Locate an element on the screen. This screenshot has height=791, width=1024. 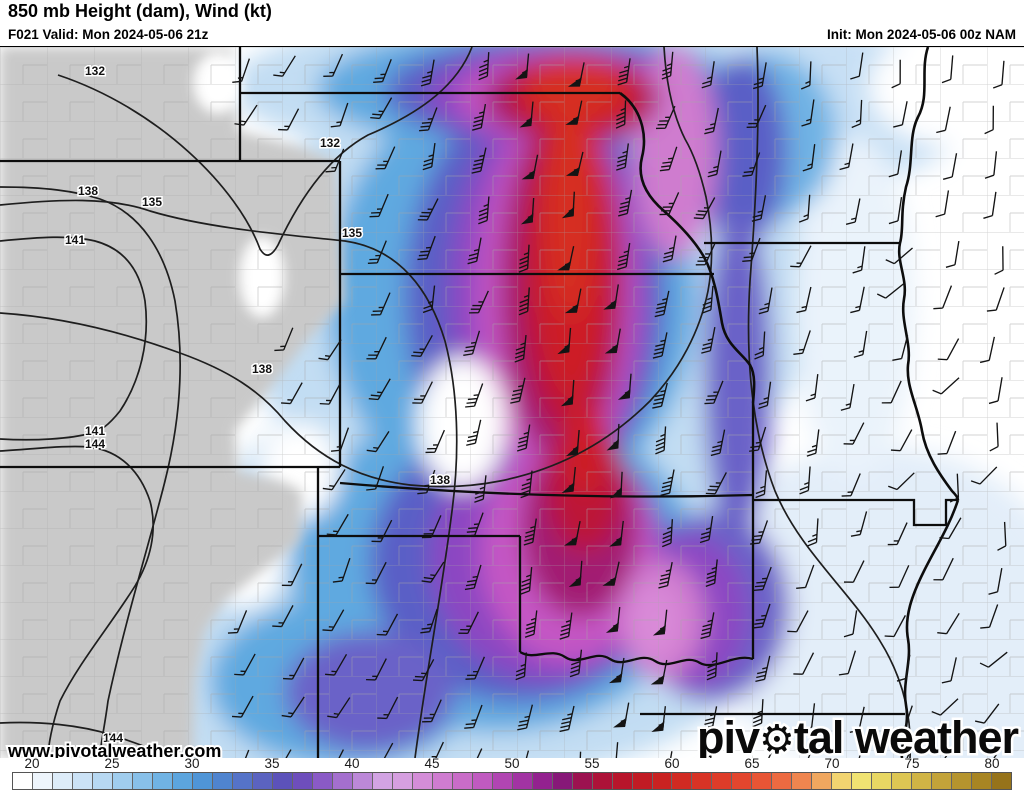
init-time-label: Init: Mon 2024-05-06 00z NAM is located at coordinates (921, 34).